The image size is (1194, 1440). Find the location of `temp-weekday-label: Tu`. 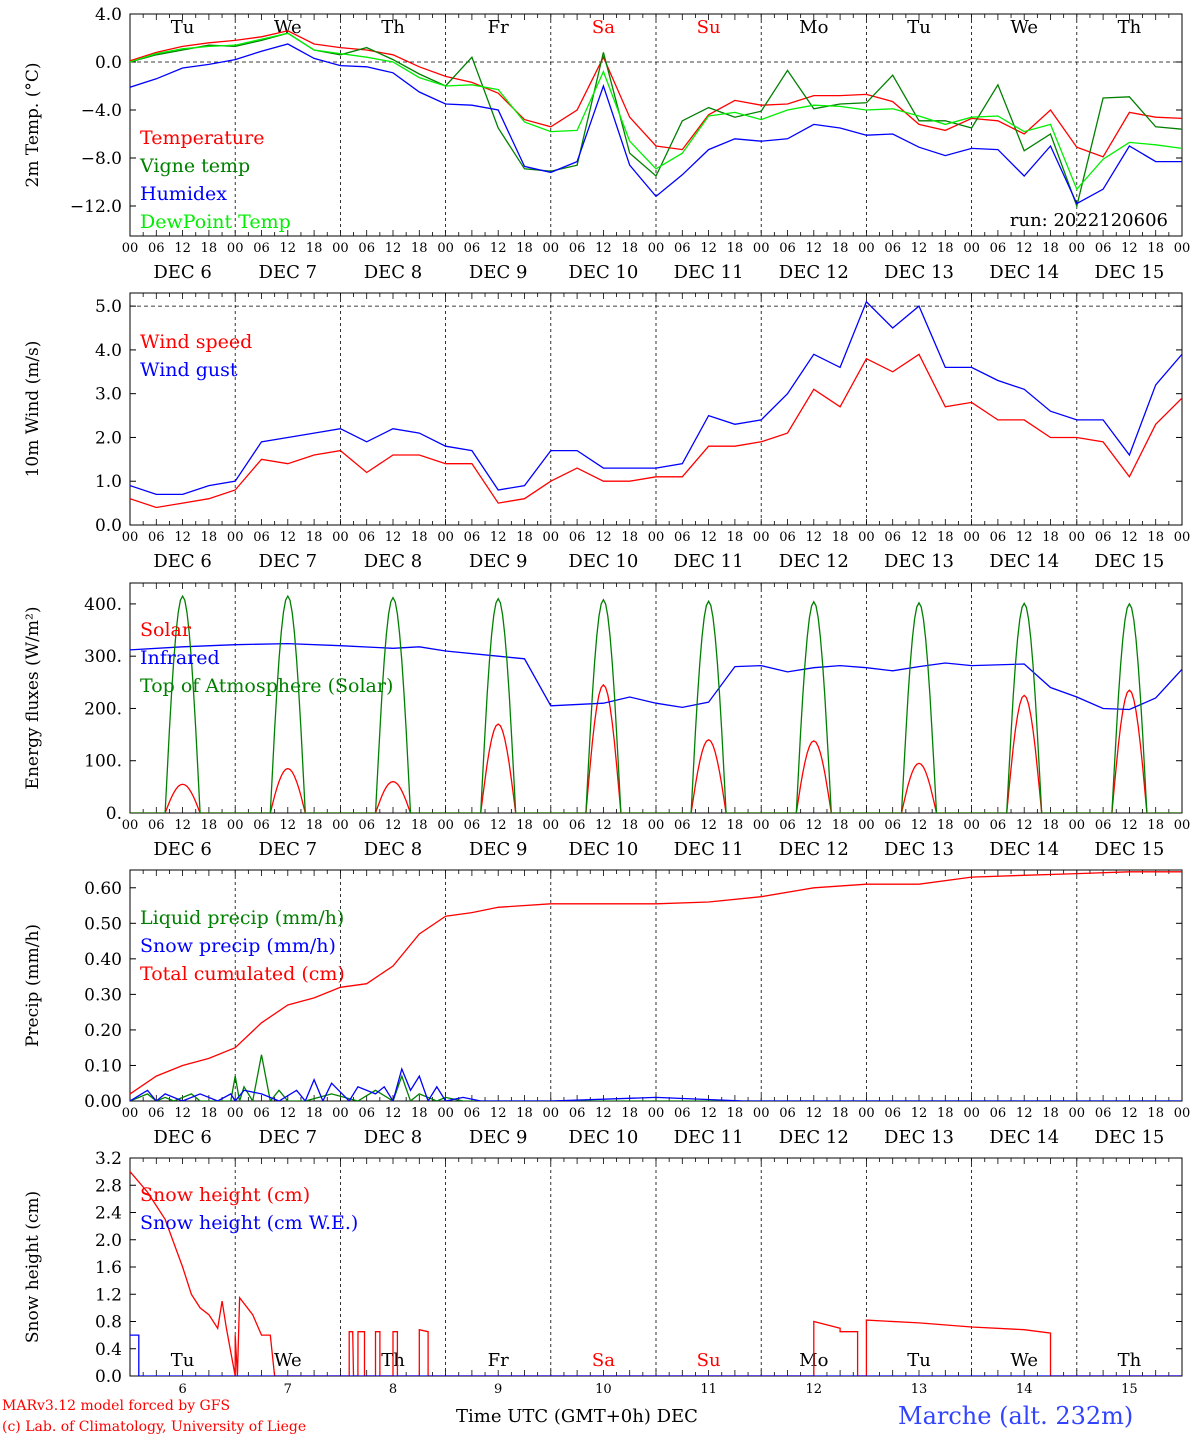

temp-weekday-label: Tu is located at coordinates (183, 27).